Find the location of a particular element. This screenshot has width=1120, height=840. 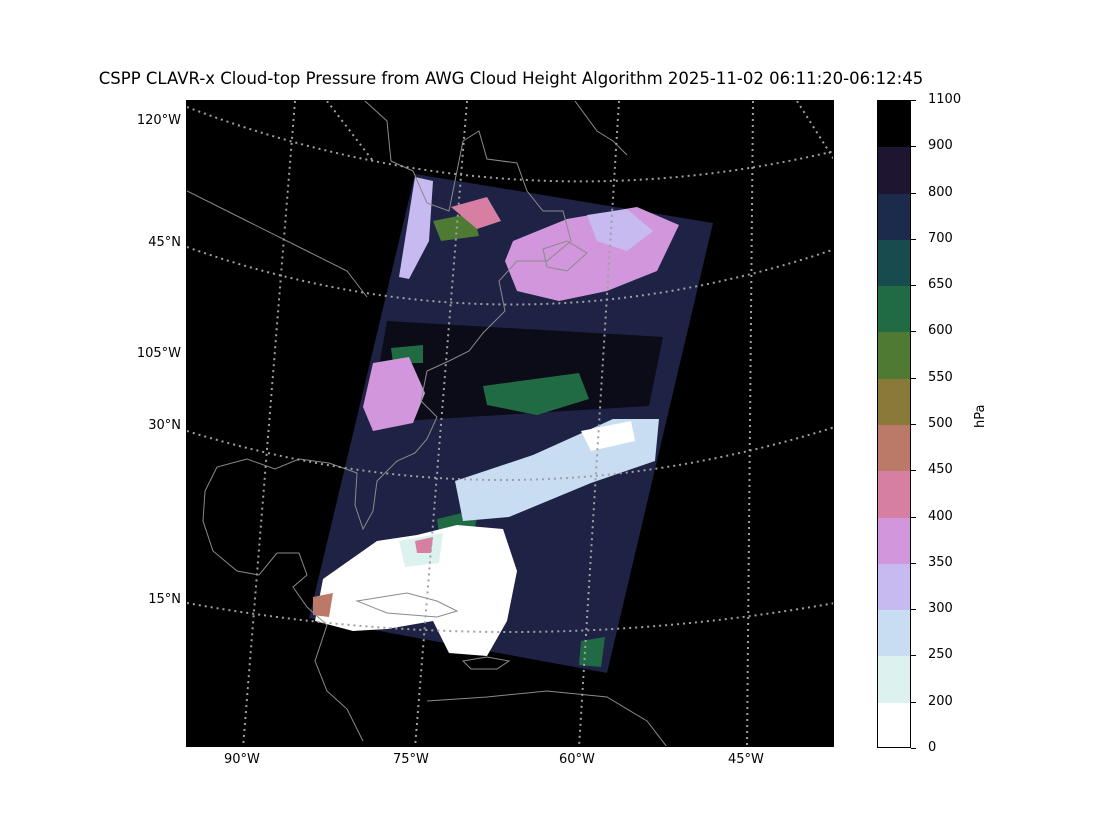

cloud-high-pink is located at coordinates (394, 394).